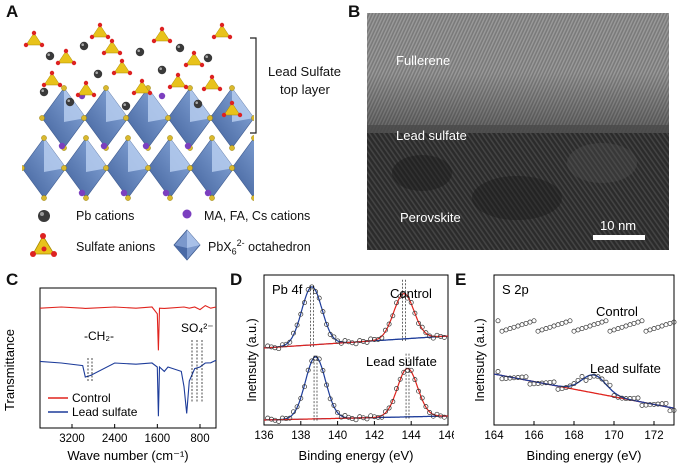 Image resolution: width=680 pixels, height=468 pixels. What do you see at coordinates (613, 436) in the screenshot?
I see `s2p-xtick-label: 170` at bounding box center [613, 436].